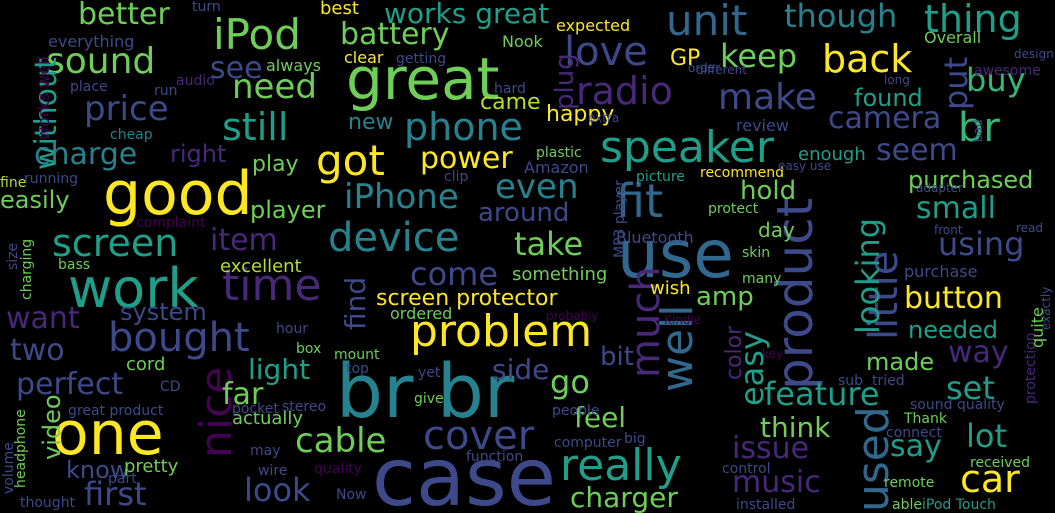 The width and height of the screenshot is (1055, 513). Describe the element at coordinates (198, 154) in the screenshot. I see `word-right: right` at that location.